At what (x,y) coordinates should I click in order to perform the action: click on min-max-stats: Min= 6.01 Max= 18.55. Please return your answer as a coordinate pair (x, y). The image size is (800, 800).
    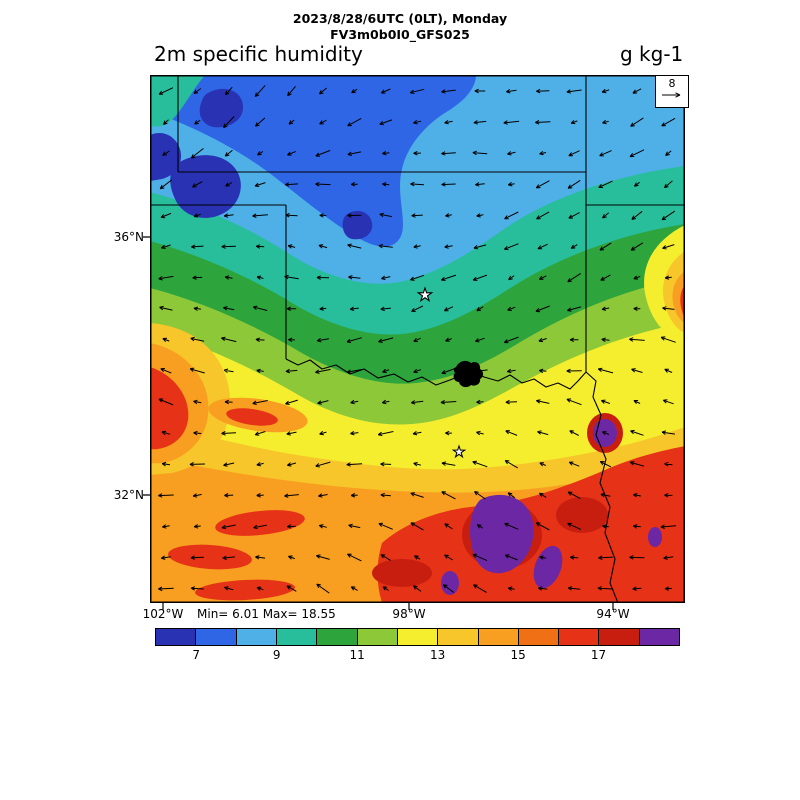
    Looking at the image, I should click on (266, 614).